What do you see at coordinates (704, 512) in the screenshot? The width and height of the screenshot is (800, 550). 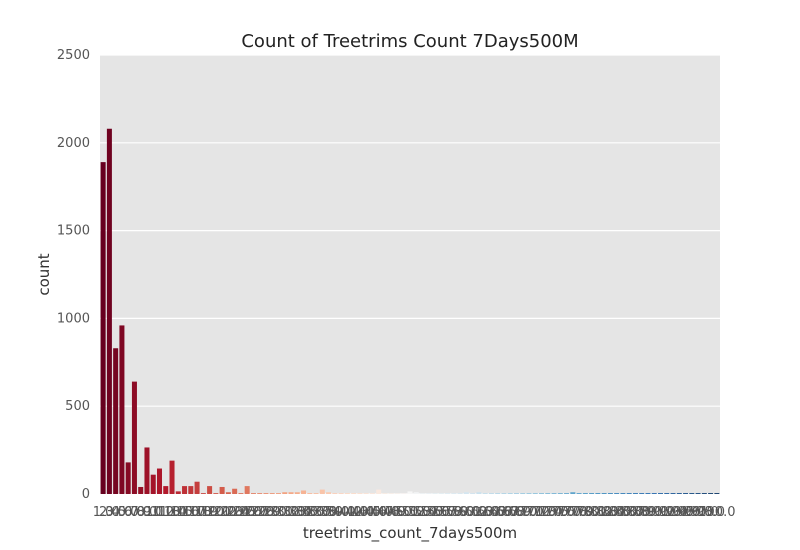 I see `x-tick-label: 97.0` at bounding box center [704, 512].